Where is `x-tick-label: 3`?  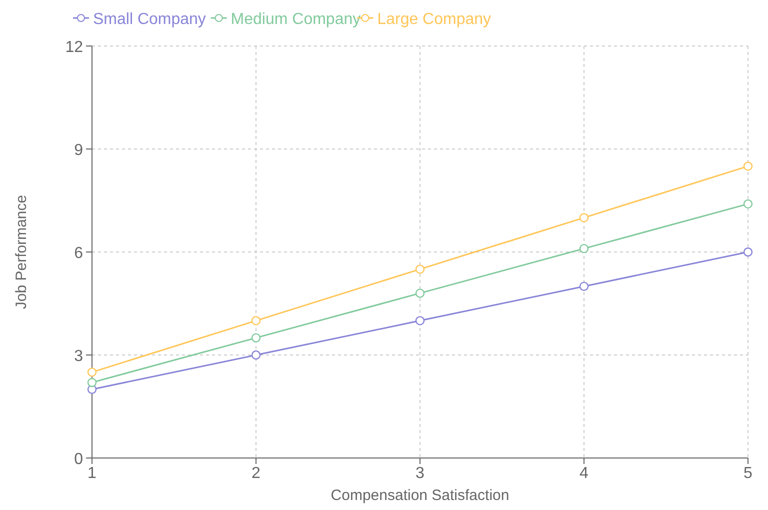 x-tick-label: 3 is located at coordinates (420, 473).